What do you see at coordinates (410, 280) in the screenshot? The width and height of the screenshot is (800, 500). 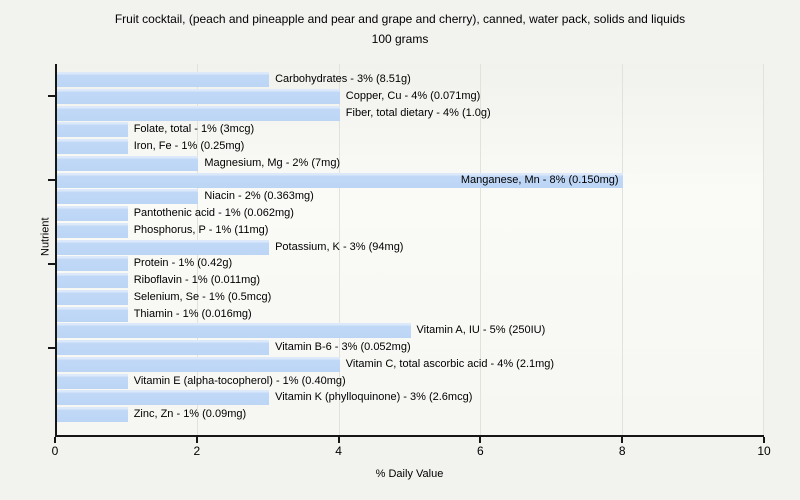 I see `bar-row: Riboflavin - 1% (0.011mg)` at bounding box center [410, 280].